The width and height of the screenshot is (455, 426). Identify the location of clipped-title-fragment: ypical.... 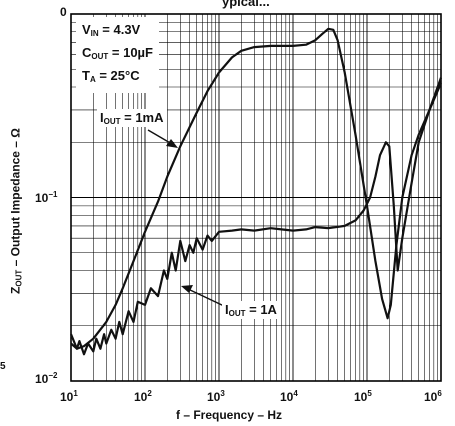
(246, 4).